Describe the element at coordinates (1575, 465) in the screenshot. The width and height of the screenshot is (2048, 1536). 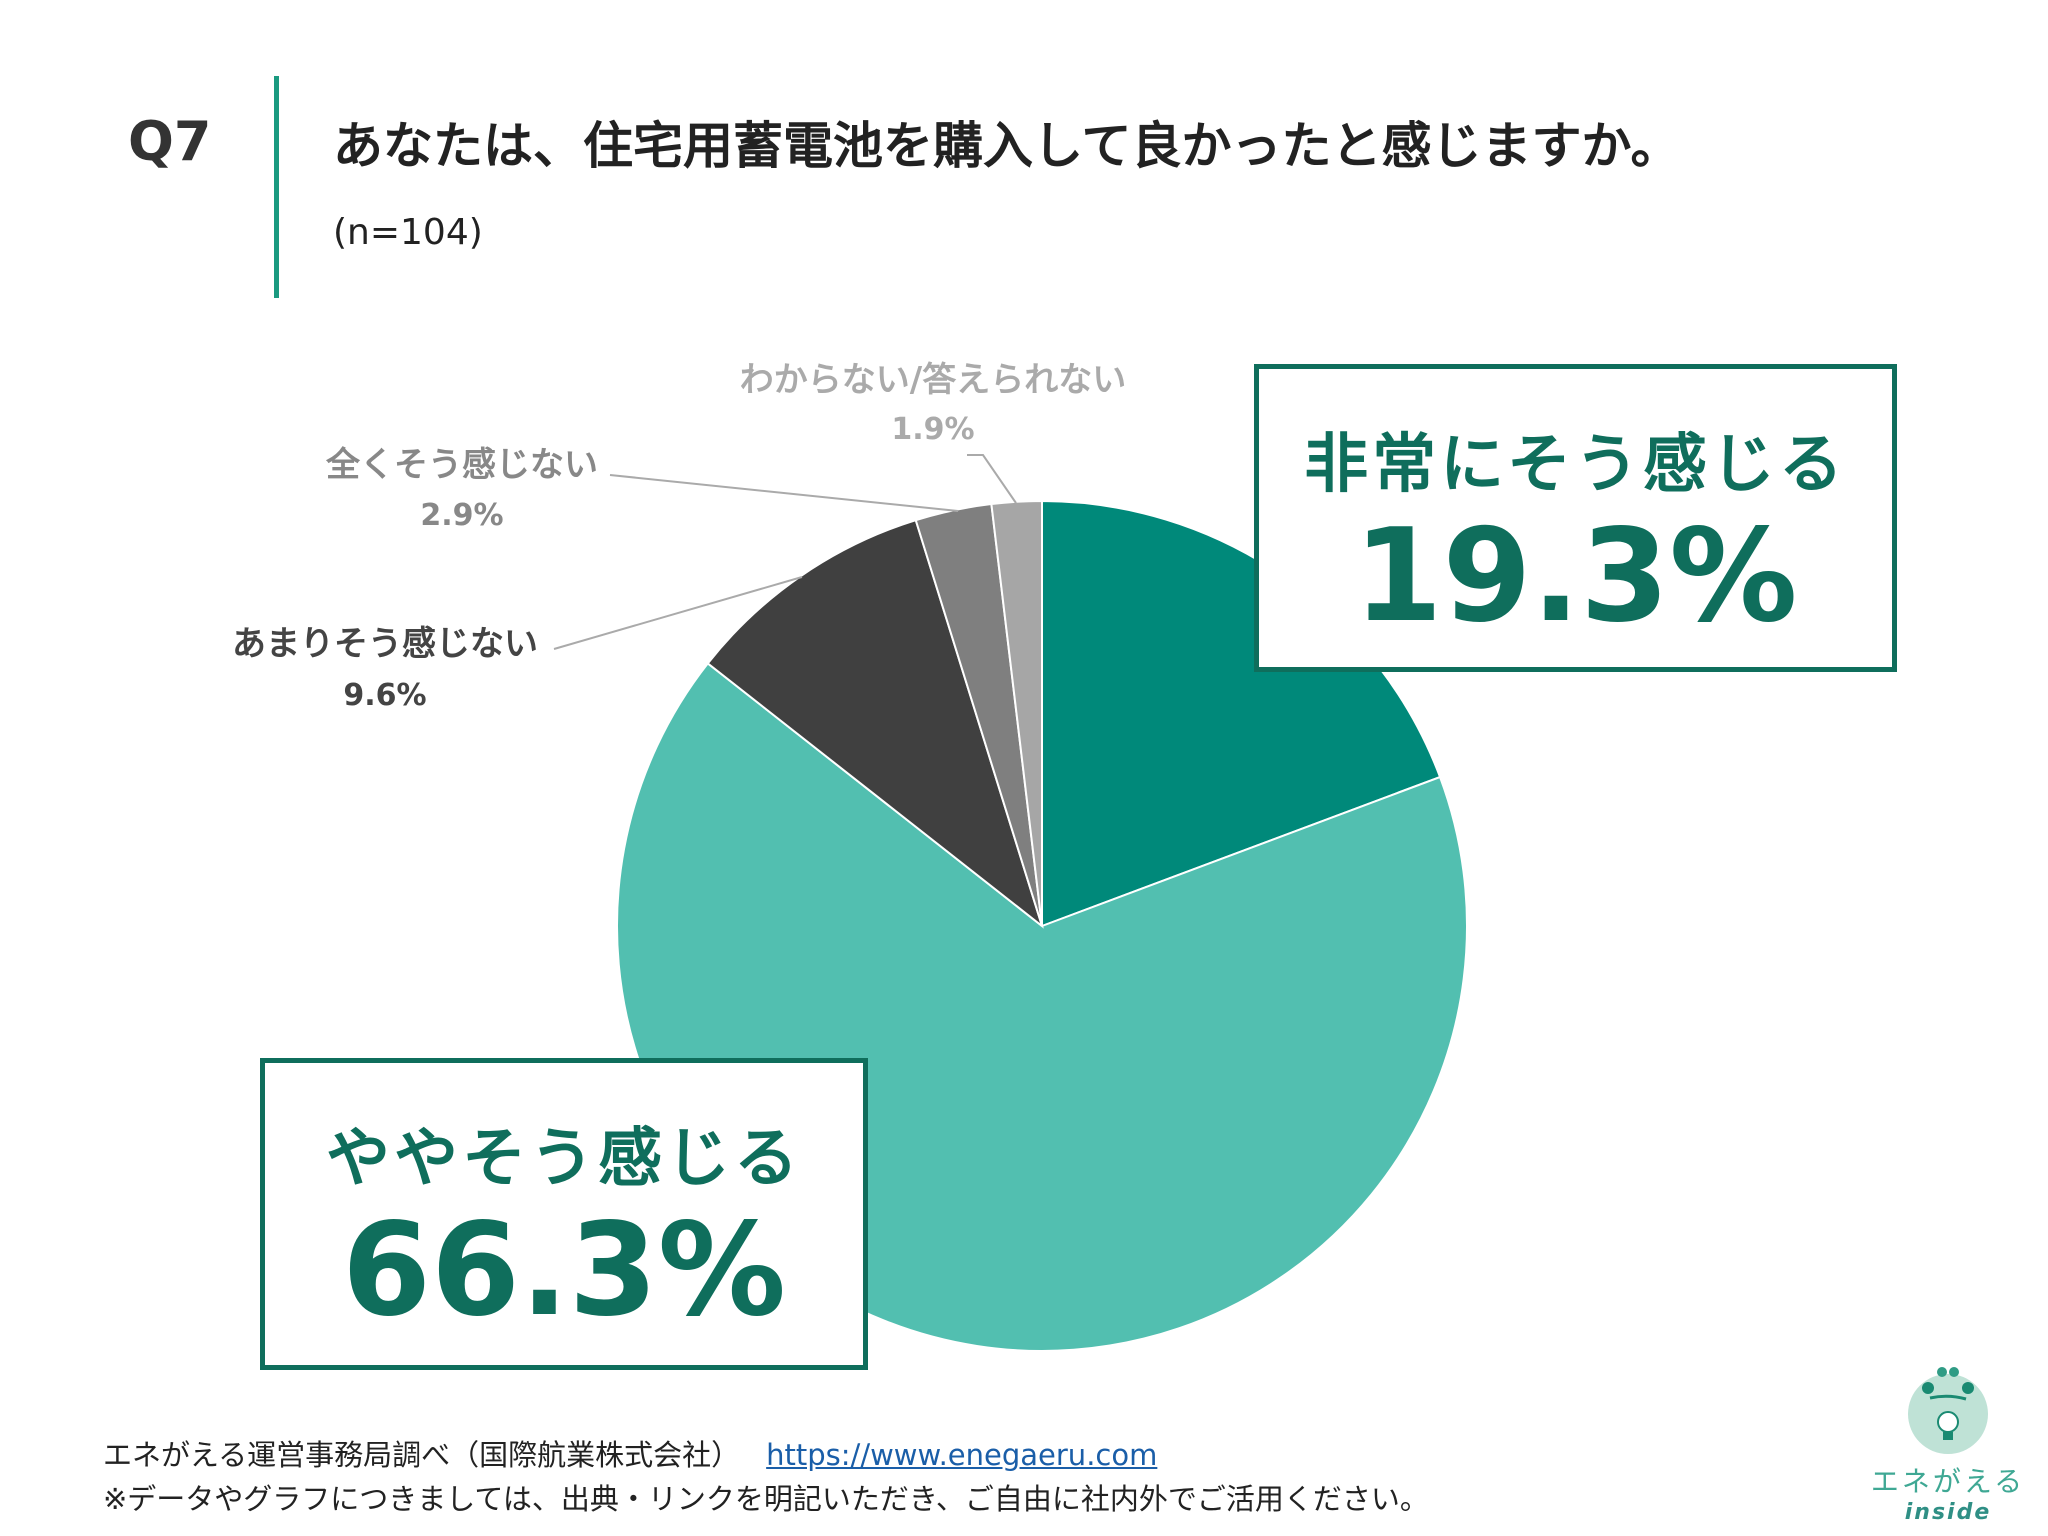
I see `label-very-much: 非常にそう感じる` at that location.